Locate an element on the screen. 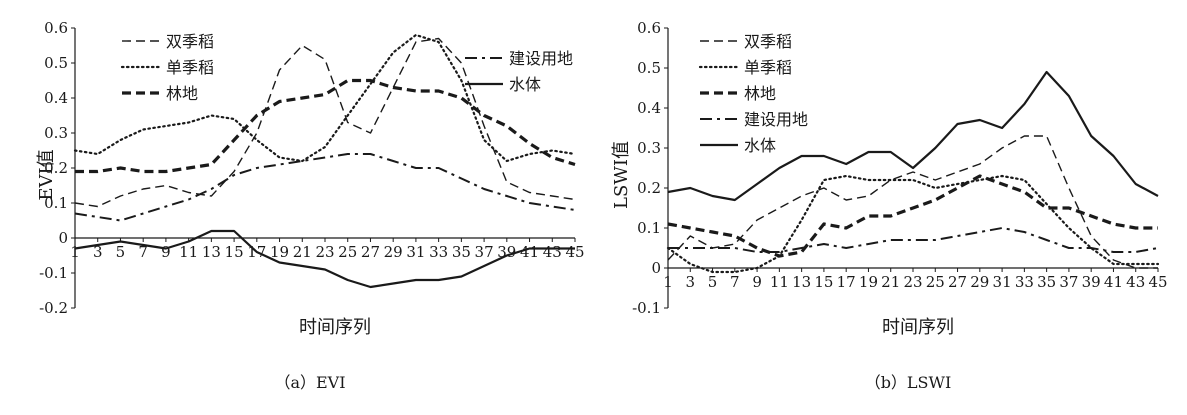 The height and width of the screenshot is (415, 1187). lswi-x-tick-label: 31 is located at coordinates (1002, 282).